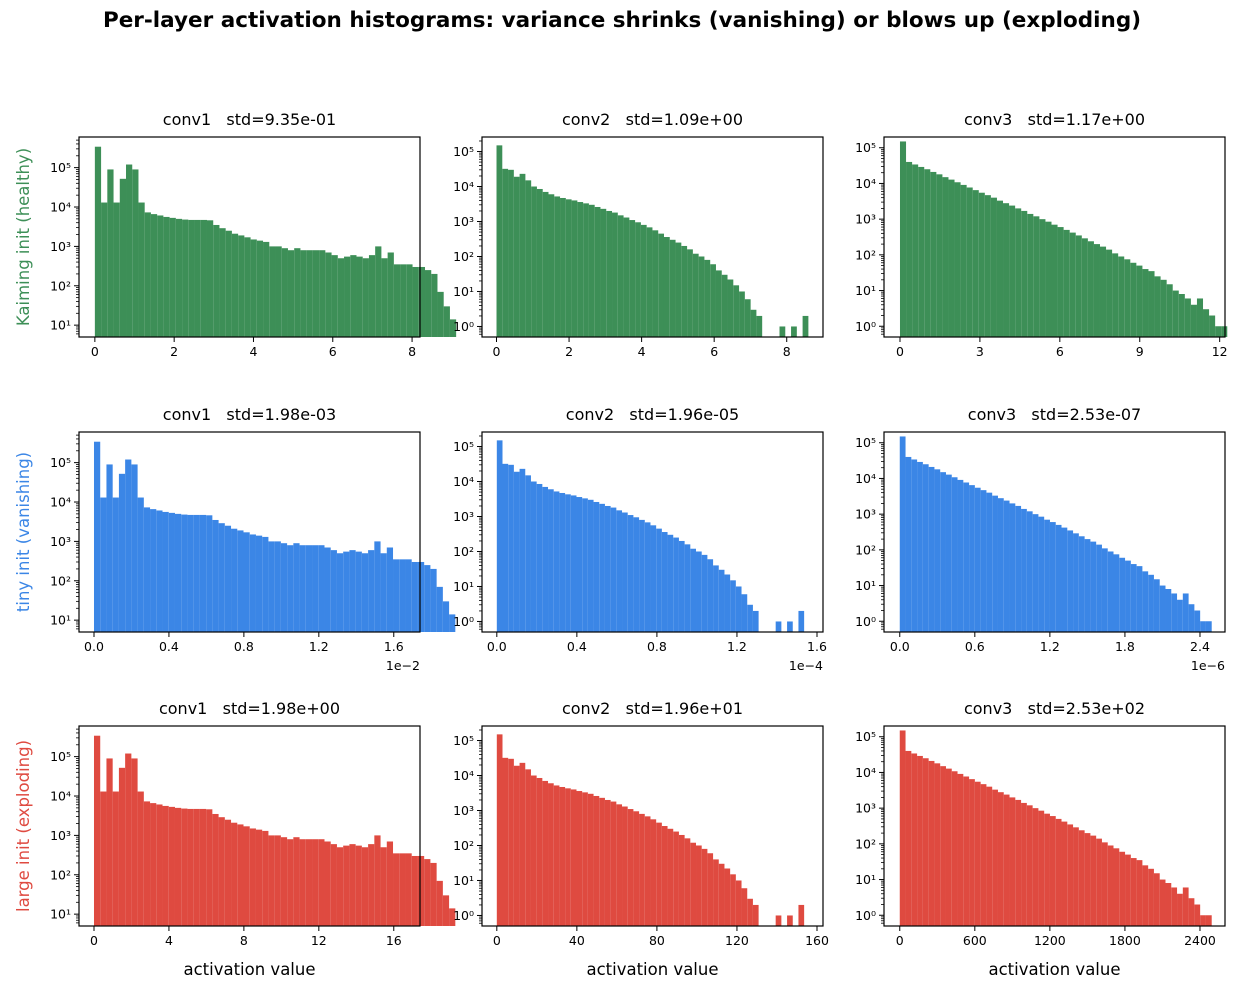 The image size is (1244, 993). What do you see at coordinates (652, 708) in the screenshot?
I see `panel-title: conv2 std=1.96e+01` at bounding box center [652, 708].